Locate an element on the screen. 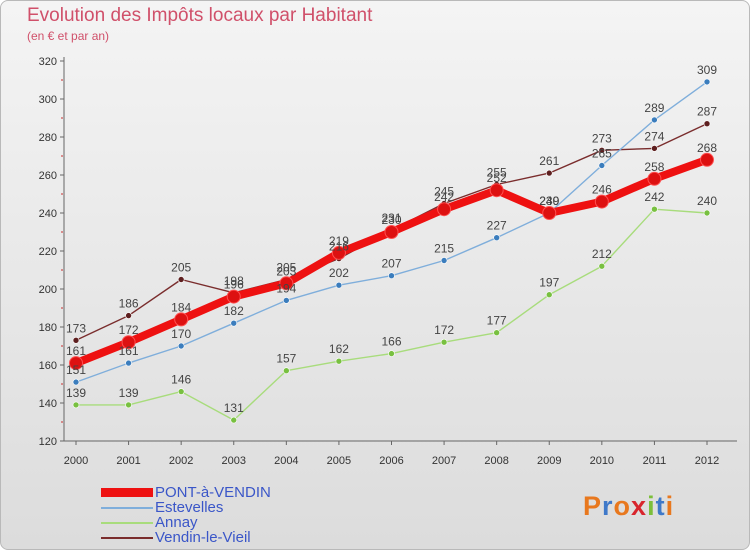 This screenshot has height=550, width=750. y-tick-label: 140 is located at coordinates (48, 404).